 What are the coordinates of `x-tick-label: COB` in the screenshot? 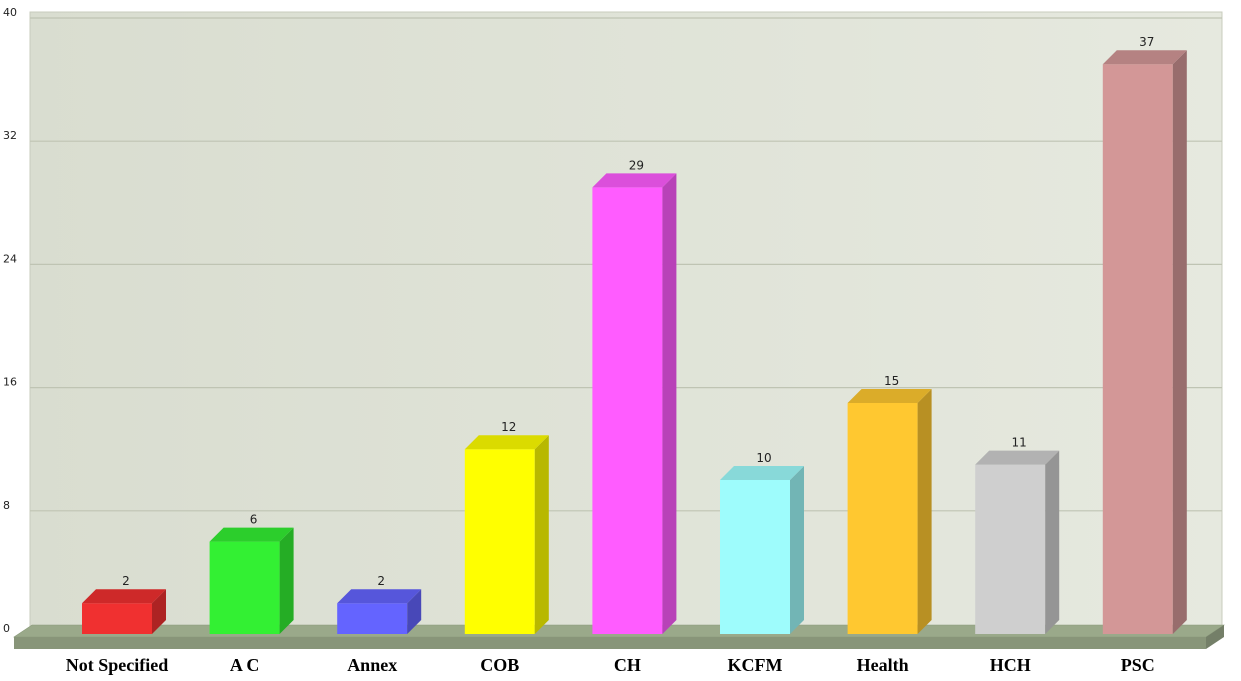 It's located at (499, 665).